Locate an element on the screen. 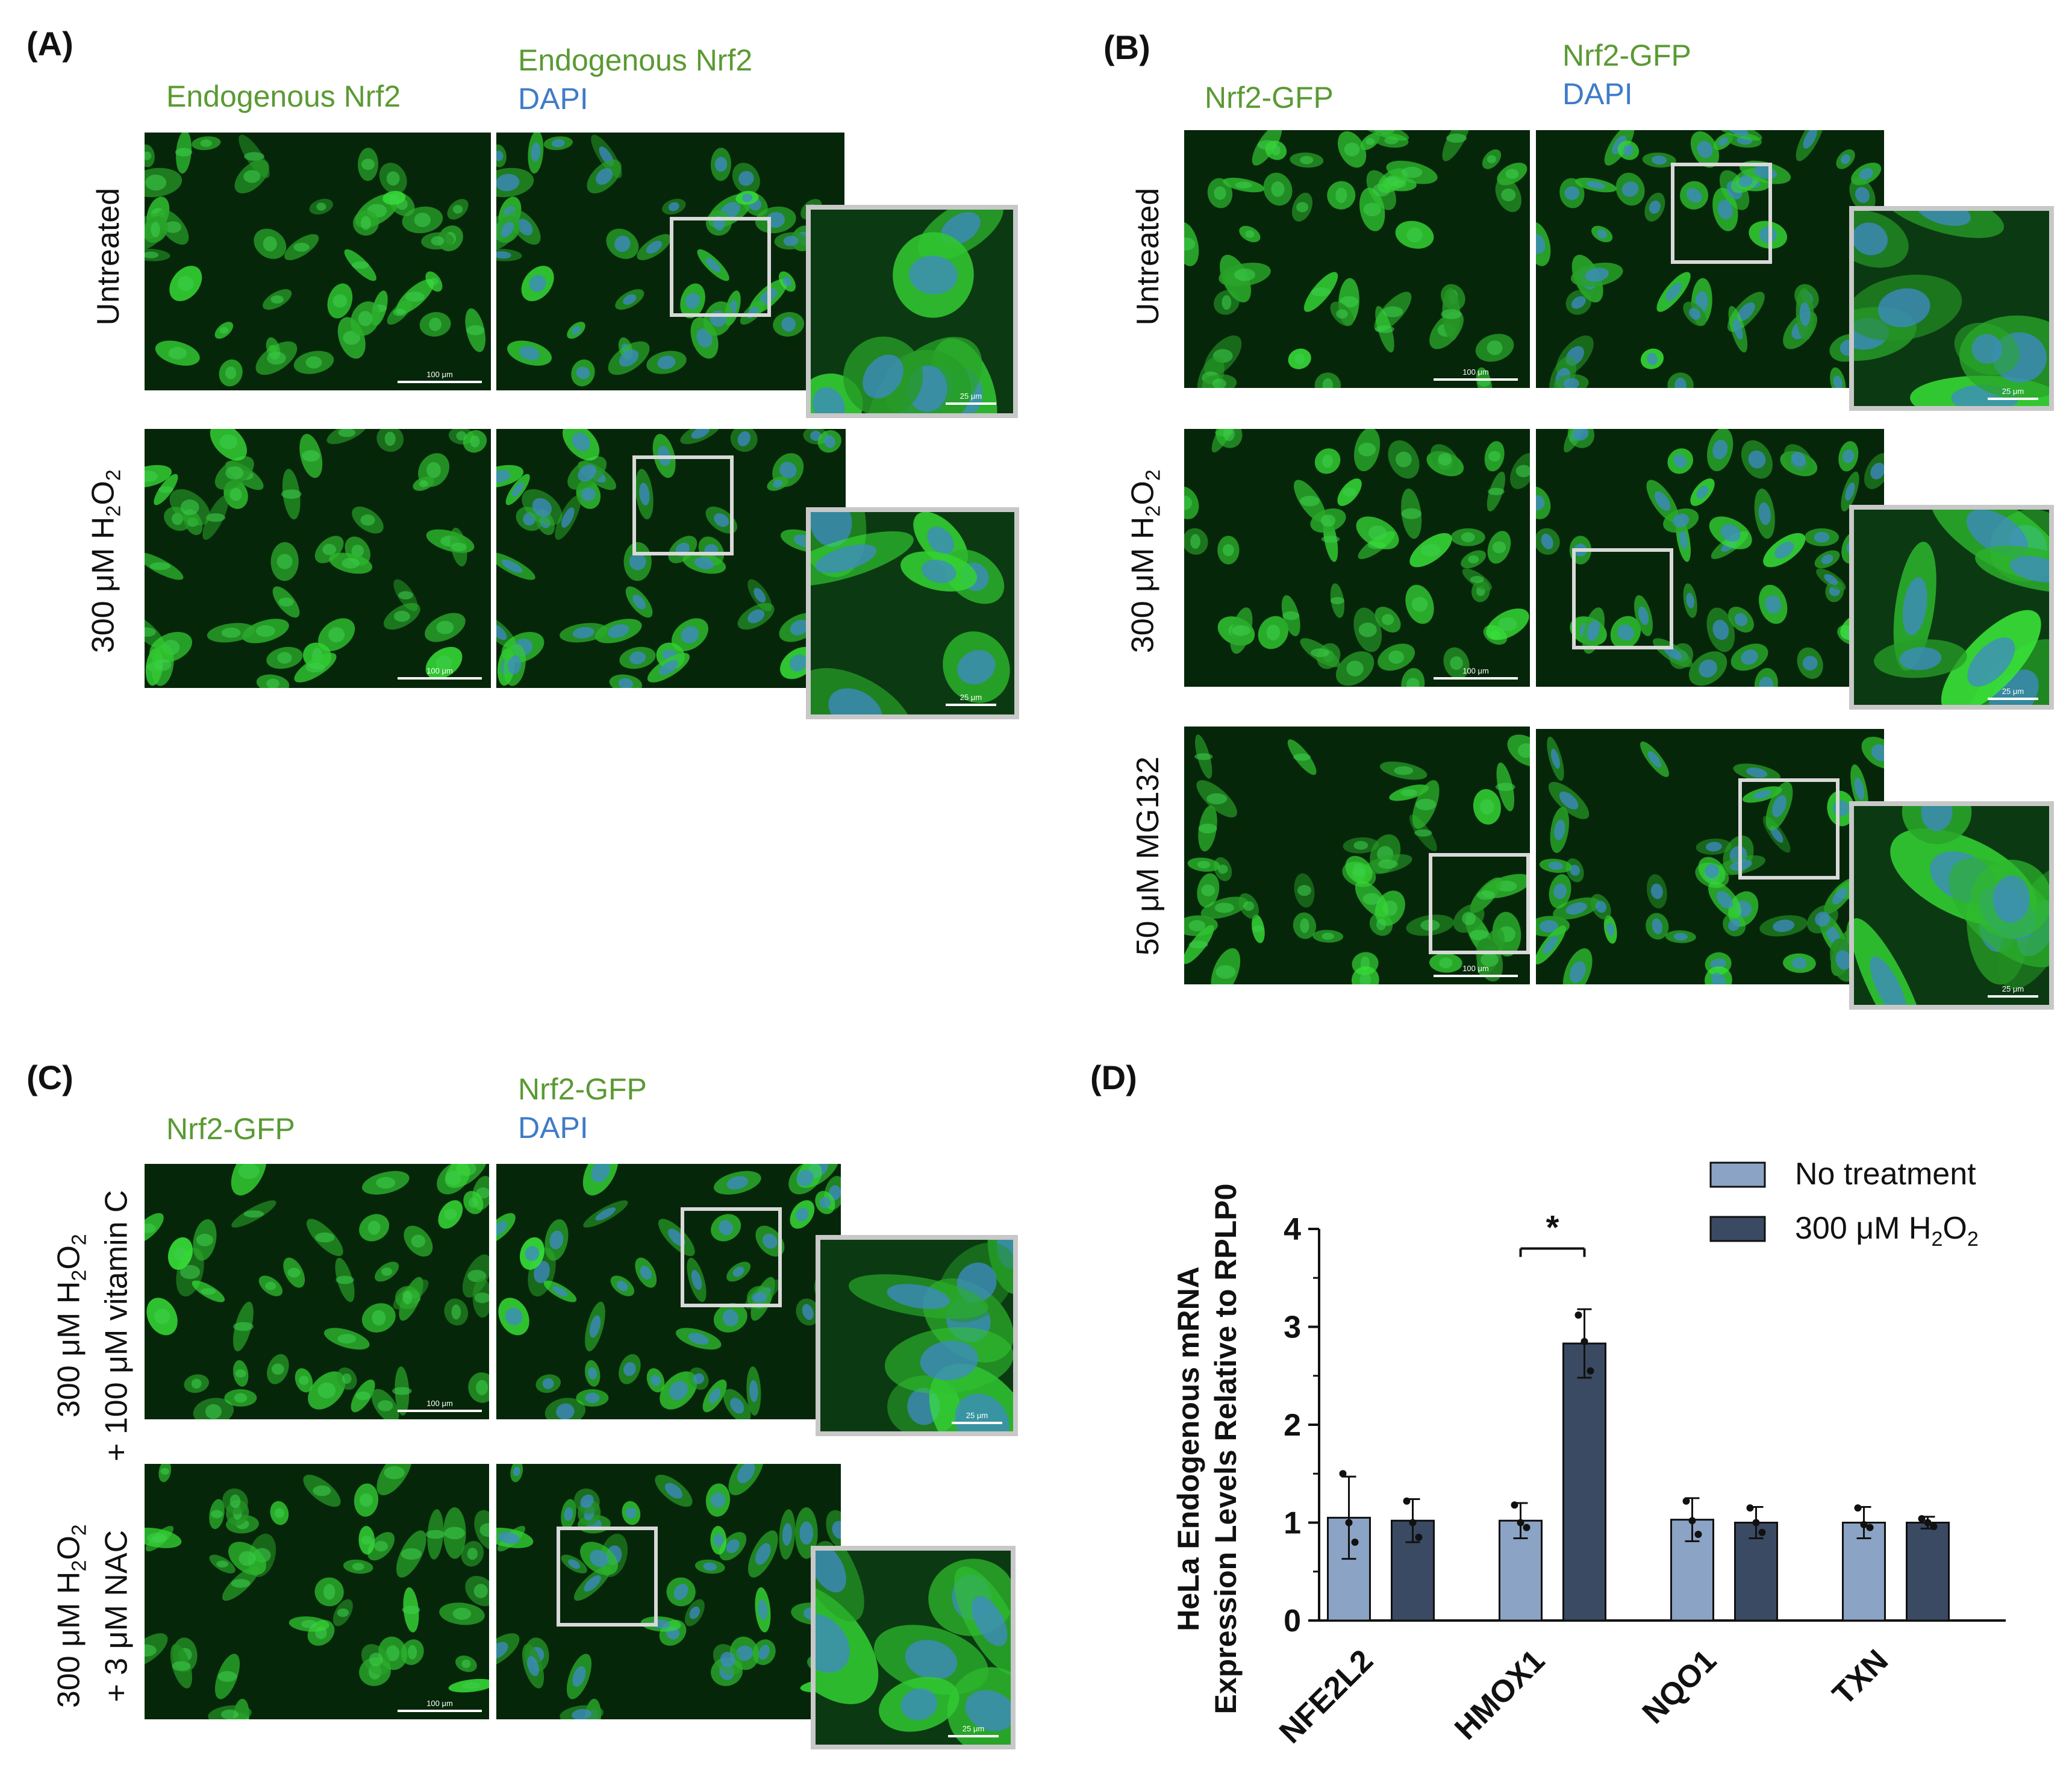 This screenshot has width=2072, height=1791. panel-b-mg132-merge-image is located at coordinates (1710, 856).